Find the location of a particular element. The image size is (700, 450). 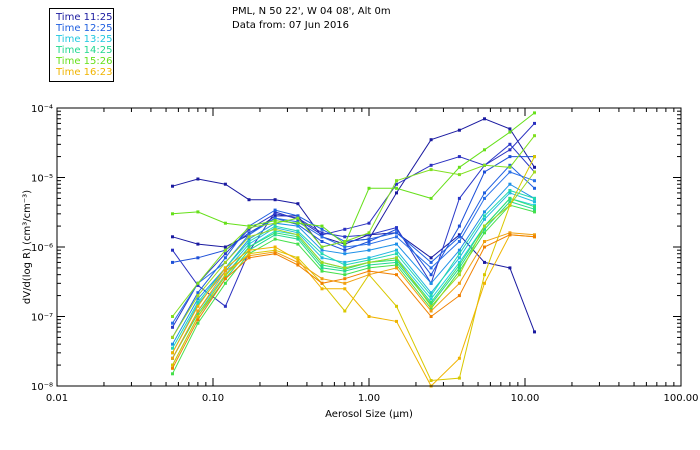

station-header: PML, N 50 22', W 04 08', Alt 0m is located at coordinates (311, 11).